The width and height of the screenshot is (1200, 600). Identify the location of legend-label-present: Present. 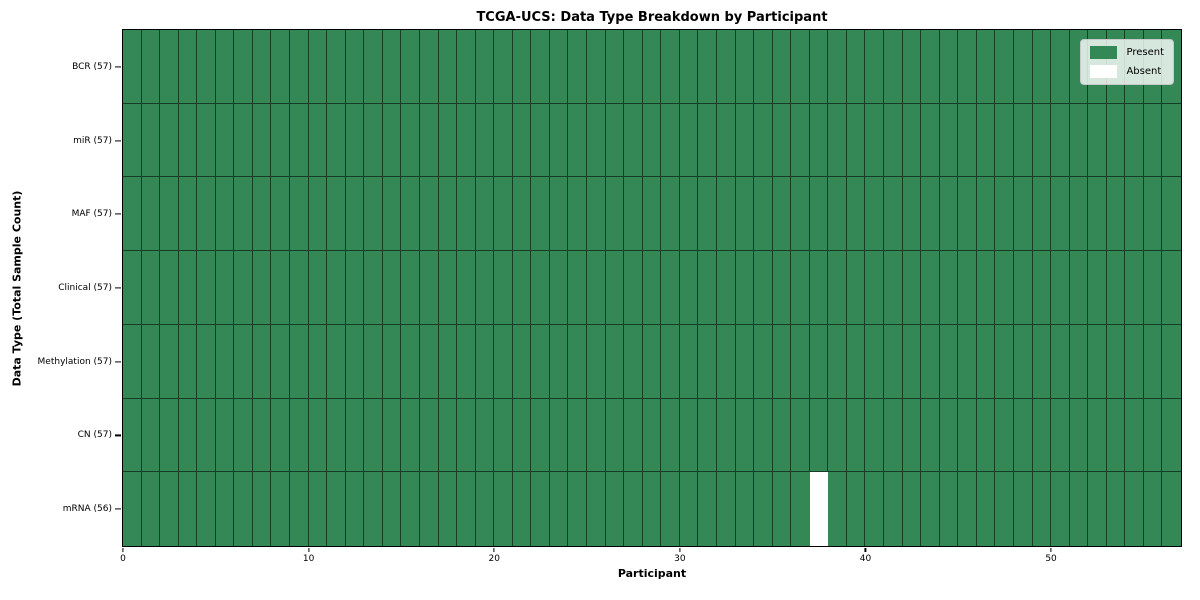
(1145, 52).